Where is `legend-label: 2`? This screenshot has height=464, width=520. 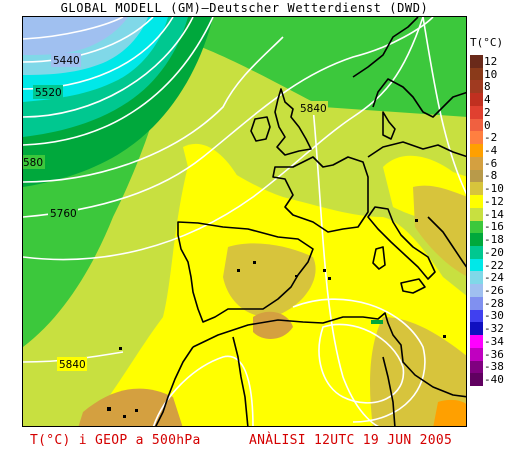 legend-label: 2 is located at coordinates (487, 112).